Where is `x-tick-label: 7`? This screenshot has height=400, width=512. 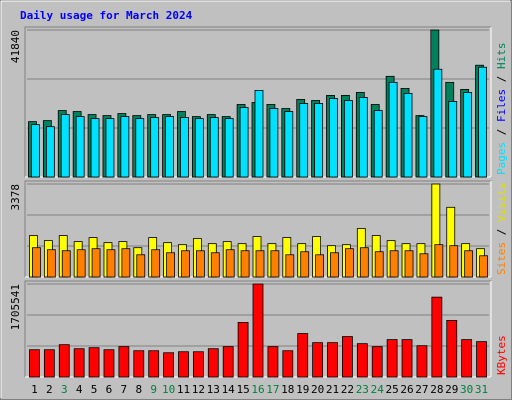 x-tick-label: 7 is located at coordinates (124, 389).